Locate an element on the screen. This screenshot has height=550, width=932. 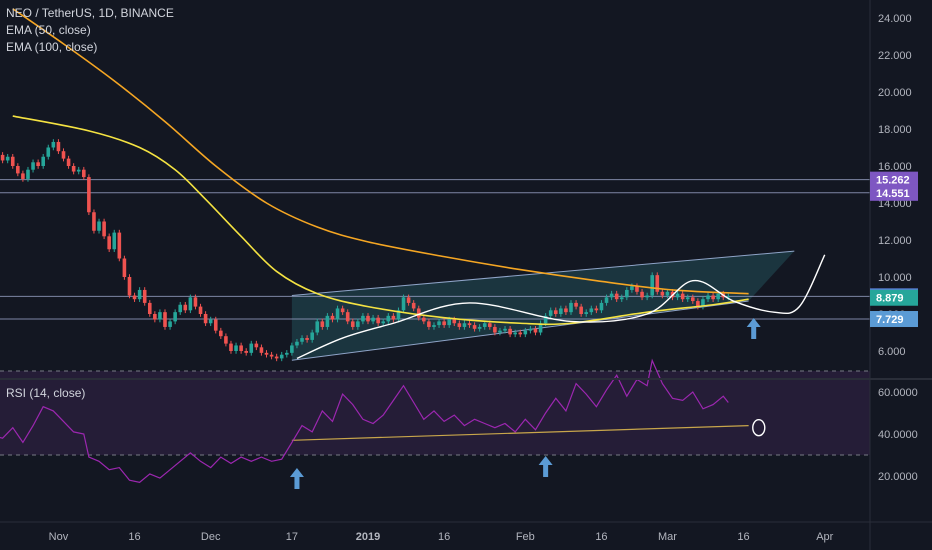
time-tick-label: Mar is located at coordinates (667, 537).